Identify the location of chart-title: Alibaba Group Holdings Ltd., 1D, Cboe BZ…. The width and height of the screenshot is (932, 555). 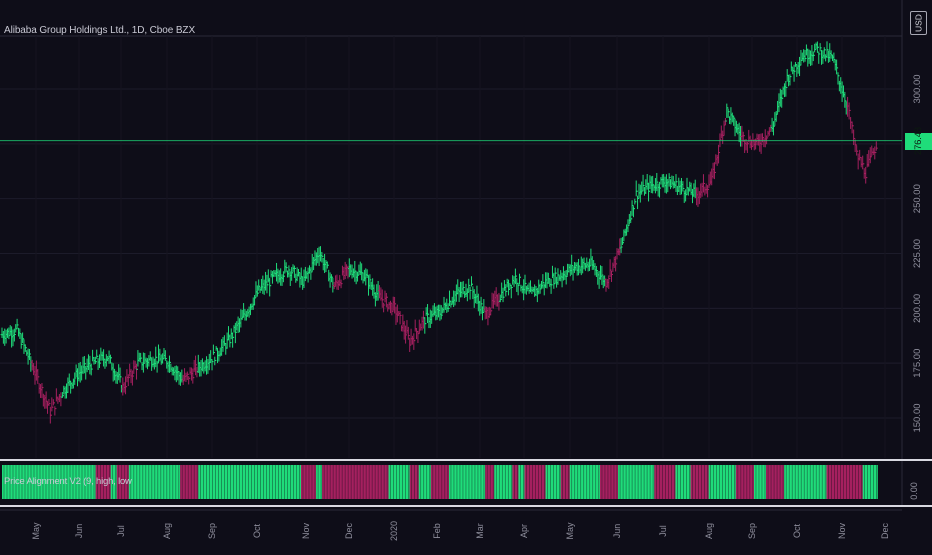
(100, 30).